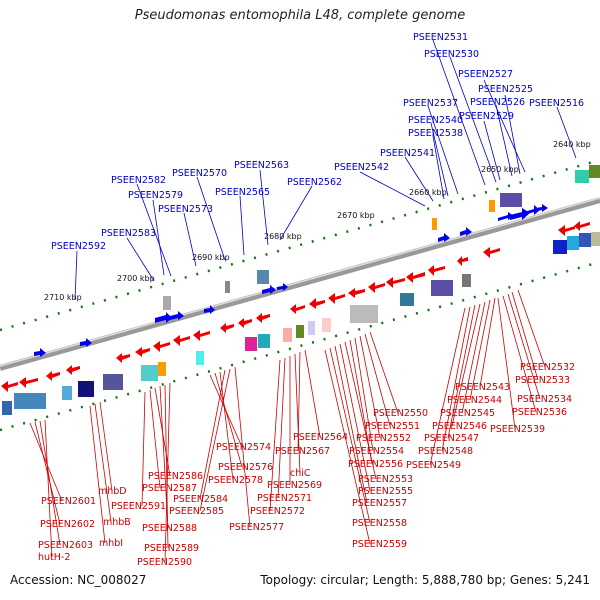  What do you see at coordinates (261, 165) in the screenshot?
I see `gene-label: PSEEN2563` at bounding box center [261, 165].